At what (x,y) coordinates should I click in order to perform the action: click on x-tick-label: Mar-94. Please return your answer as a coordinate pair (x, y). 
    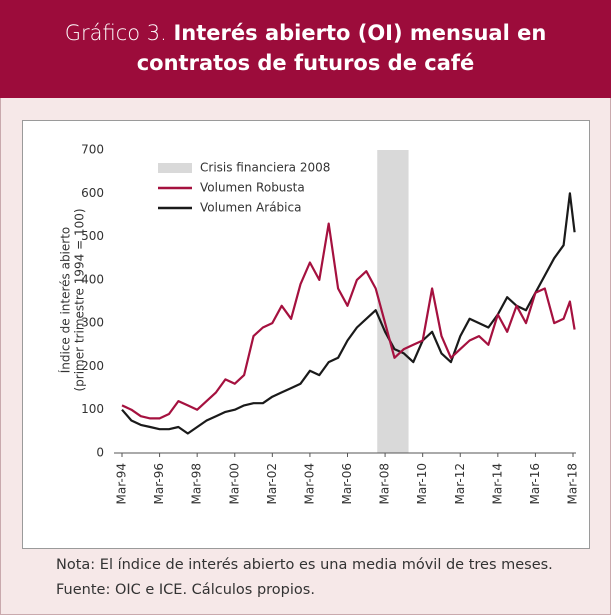
    Looking at the image, I should click on (122, 483).